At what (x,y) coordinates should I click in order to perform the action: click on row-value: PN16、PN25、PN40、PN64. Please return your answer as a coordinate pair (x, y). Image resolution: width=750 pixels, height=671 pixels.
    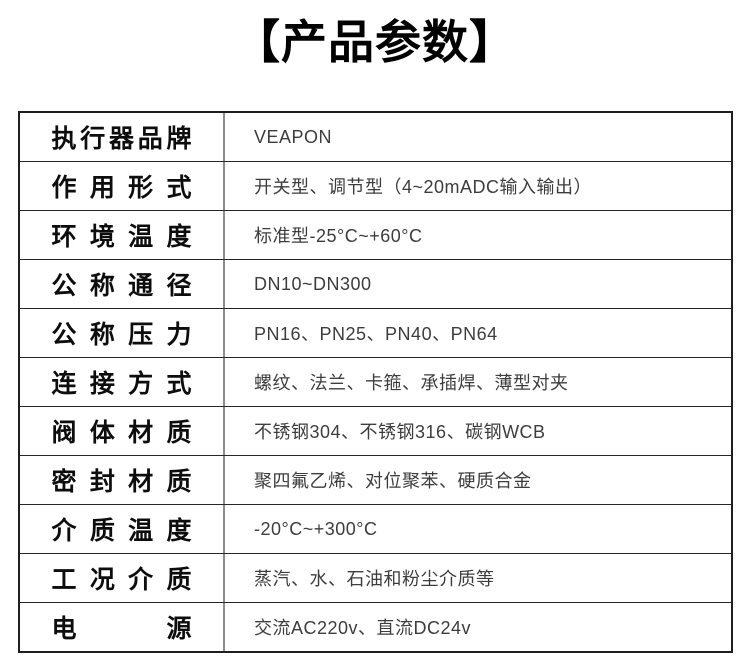
    Looking at the image, I should click on (376, 334).